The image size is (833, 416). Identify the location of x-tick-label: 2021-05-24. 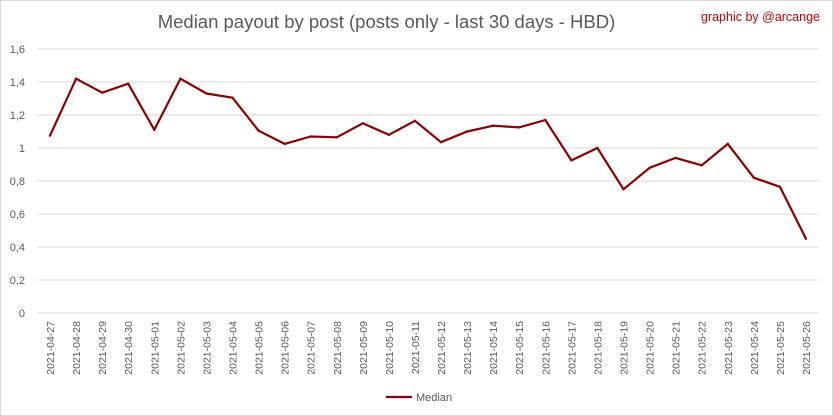
(755, 348).